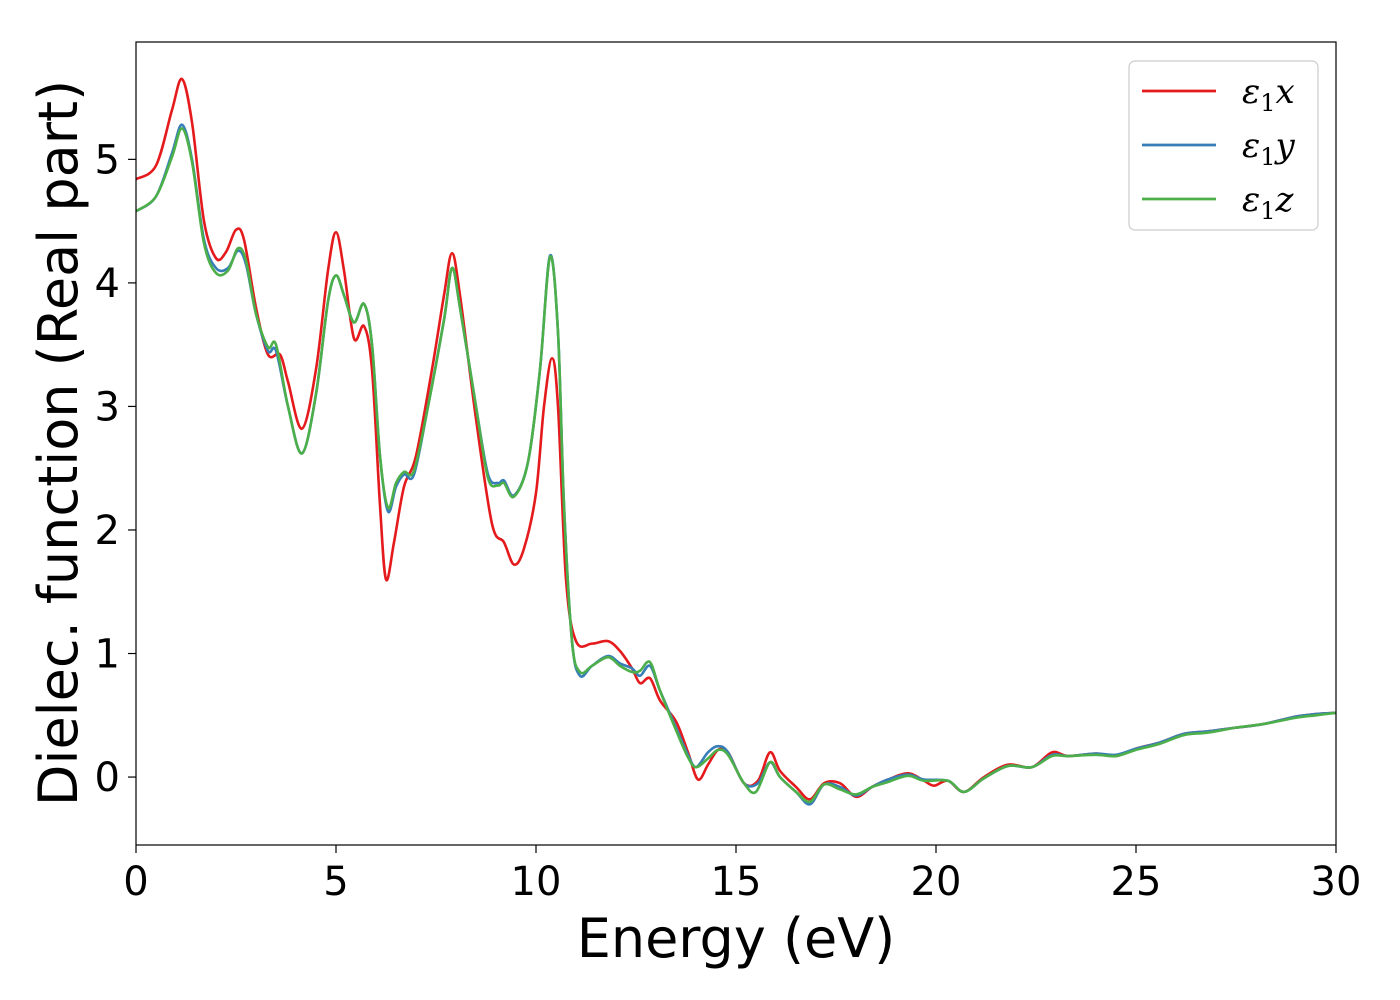 Image resolution: width=1400 pixels, height=1000 pixels. Describe the element at coordinates (58, 443) in the screenshot. I see `y-axis-title: Dielec. function (Real part)` at that location.